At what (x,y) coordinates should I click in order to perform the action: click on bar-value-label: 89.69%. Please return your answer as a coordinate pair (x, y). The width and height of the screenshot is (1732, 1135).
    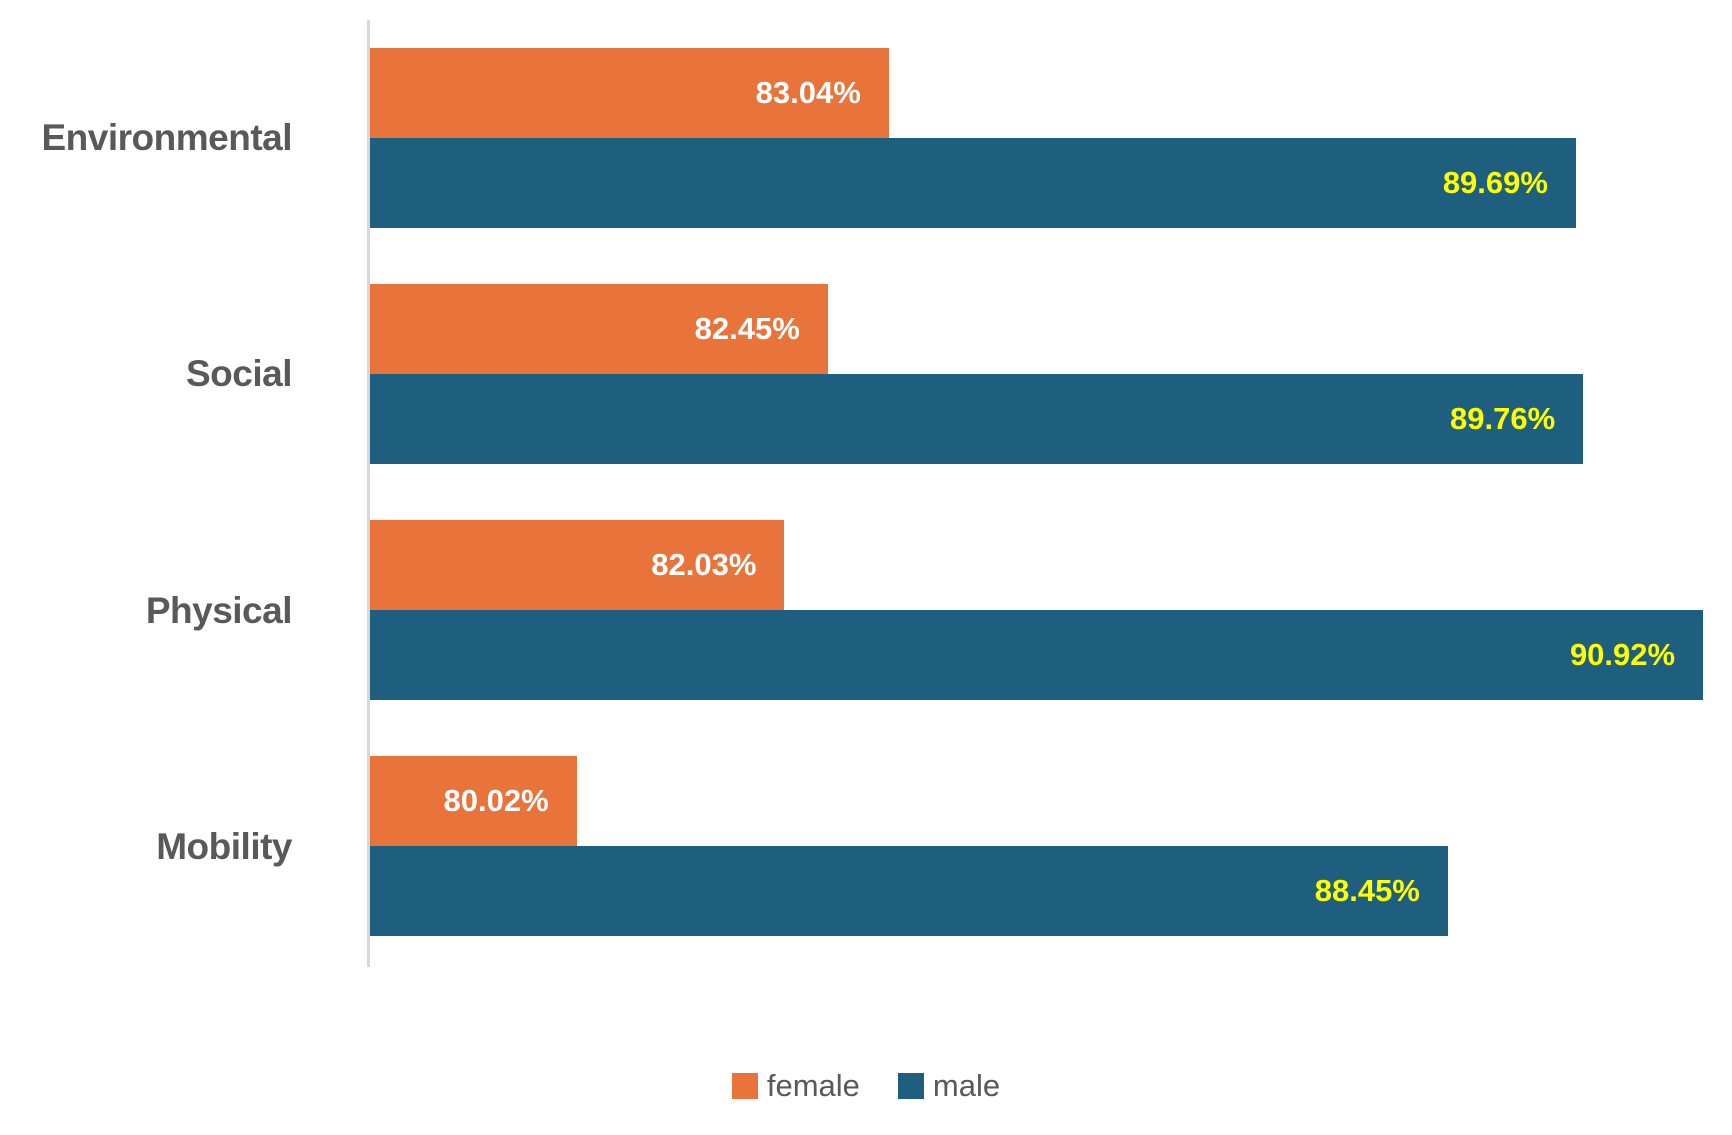
    Looking at the image, I should click on (1495, 182).